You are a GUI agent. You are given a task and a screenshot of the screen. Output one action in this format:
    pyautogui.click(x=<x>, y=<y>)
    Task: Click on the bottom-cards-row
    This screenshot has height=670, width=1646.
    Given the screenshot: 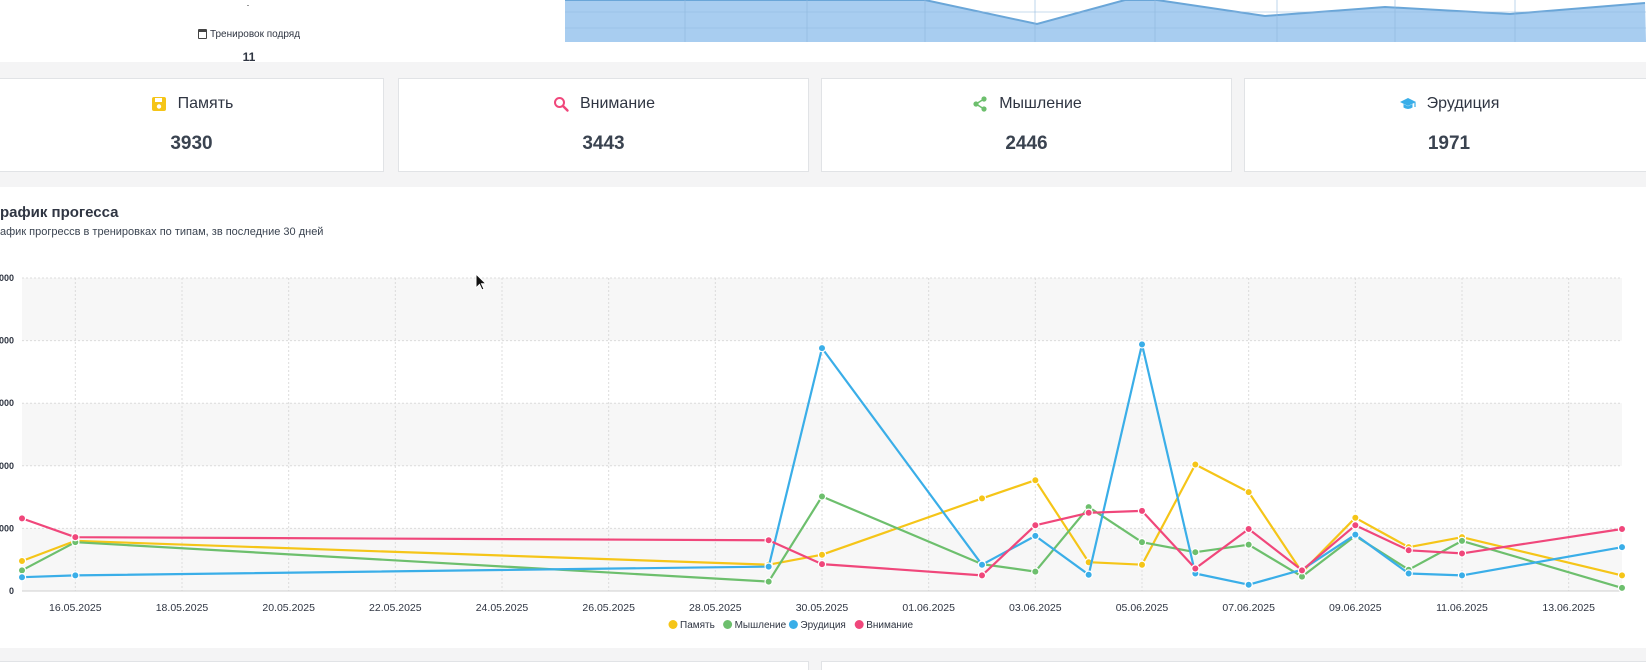 What is the action you would take?
    pyautogui.click(x=823, y=665)
    